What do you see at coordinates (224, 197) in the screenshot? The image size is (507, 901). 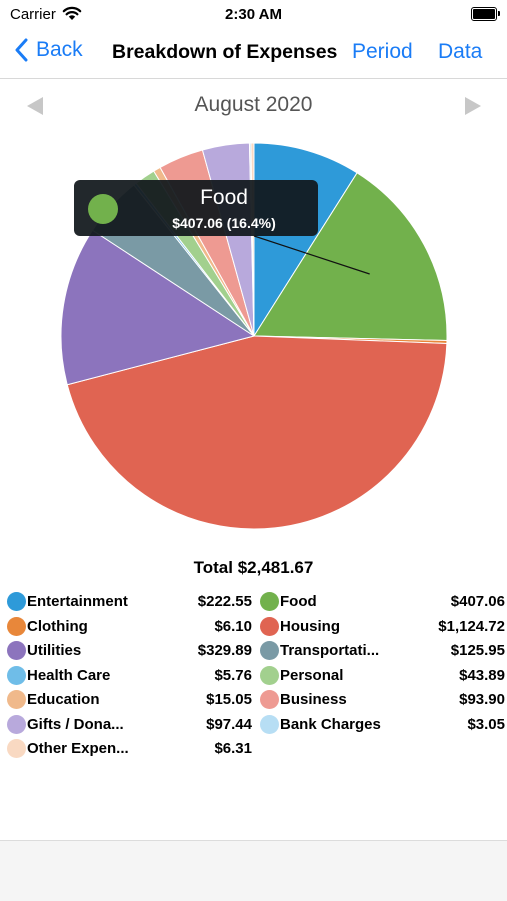 I see `tooltip-category: Food` at bounding box center [224, 197].